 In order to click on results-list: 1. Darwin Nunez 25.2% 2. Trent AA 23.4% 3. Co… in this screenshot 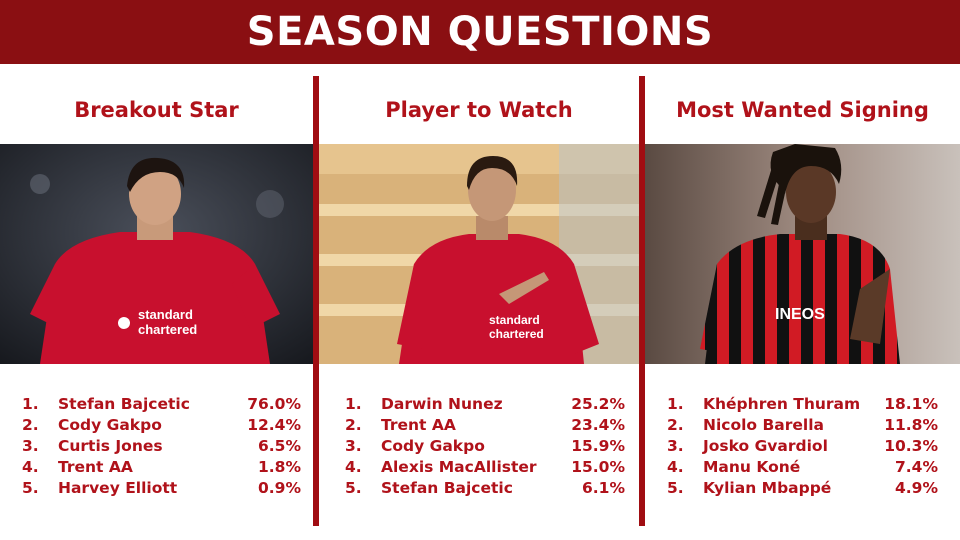, I will do `click(479, 447)`.